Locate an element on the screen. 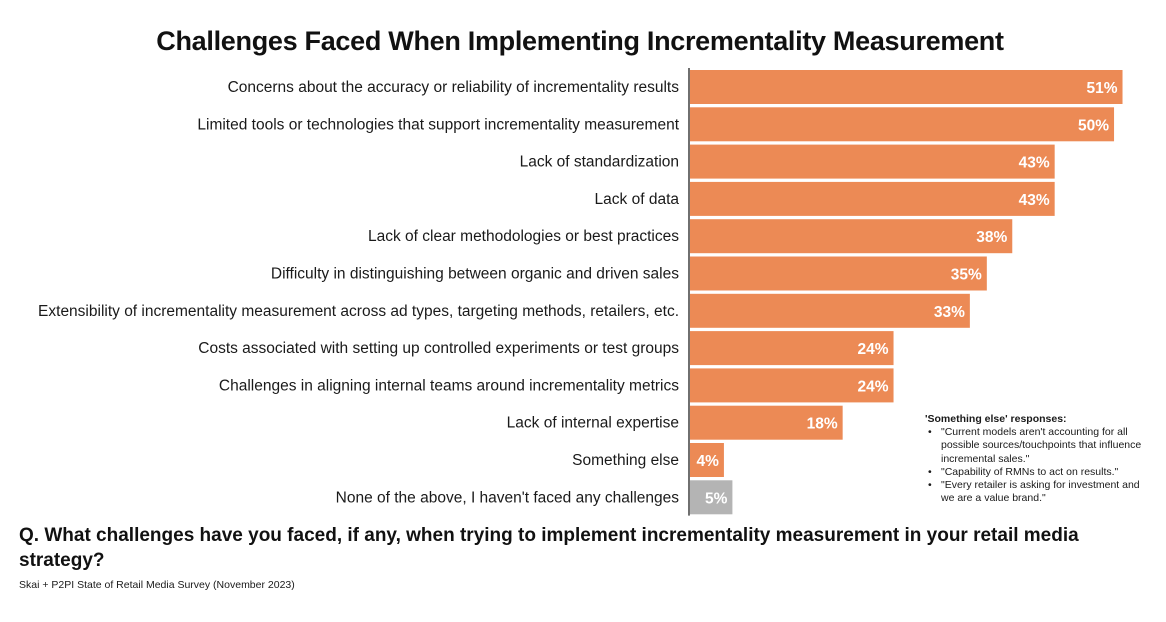  category-label: Lack of internal expertise is located at coordinates (593, 423).